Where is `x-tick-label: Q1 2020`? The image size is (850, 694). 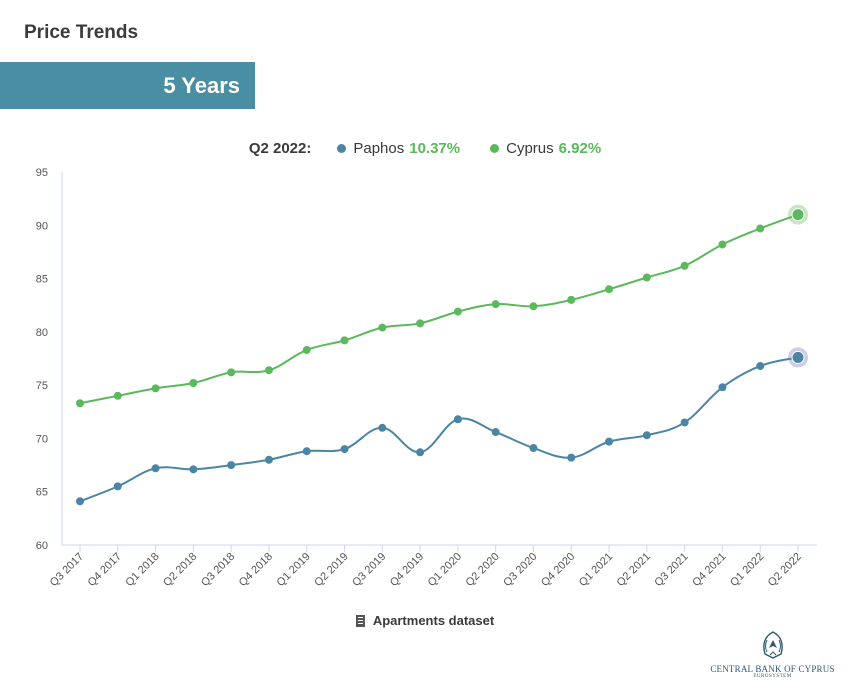
x-tick-label: Q1 2020 is located at coordinates (445, 570).